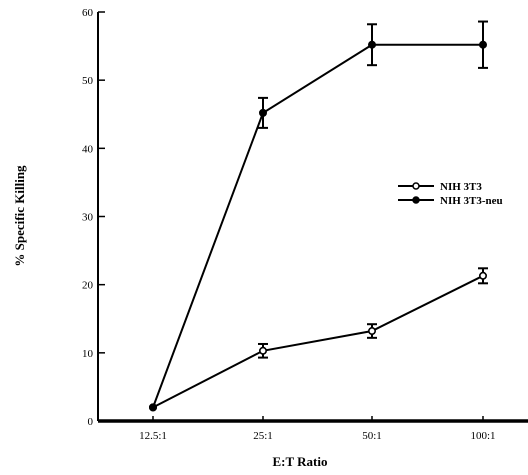  Describe the element at coordinates (471, 201) in the screenshot. I see `legend-label: NIH 3T3-neu` at that location.